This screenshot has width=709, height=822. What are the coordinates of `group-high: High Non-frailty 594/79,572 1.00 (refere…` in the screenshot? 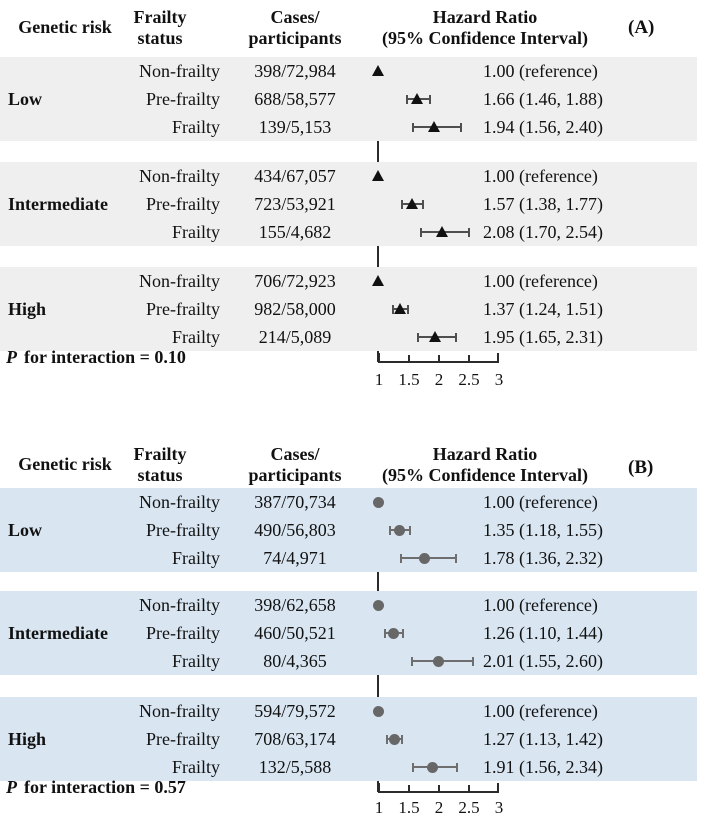 It's located at (348, 739).